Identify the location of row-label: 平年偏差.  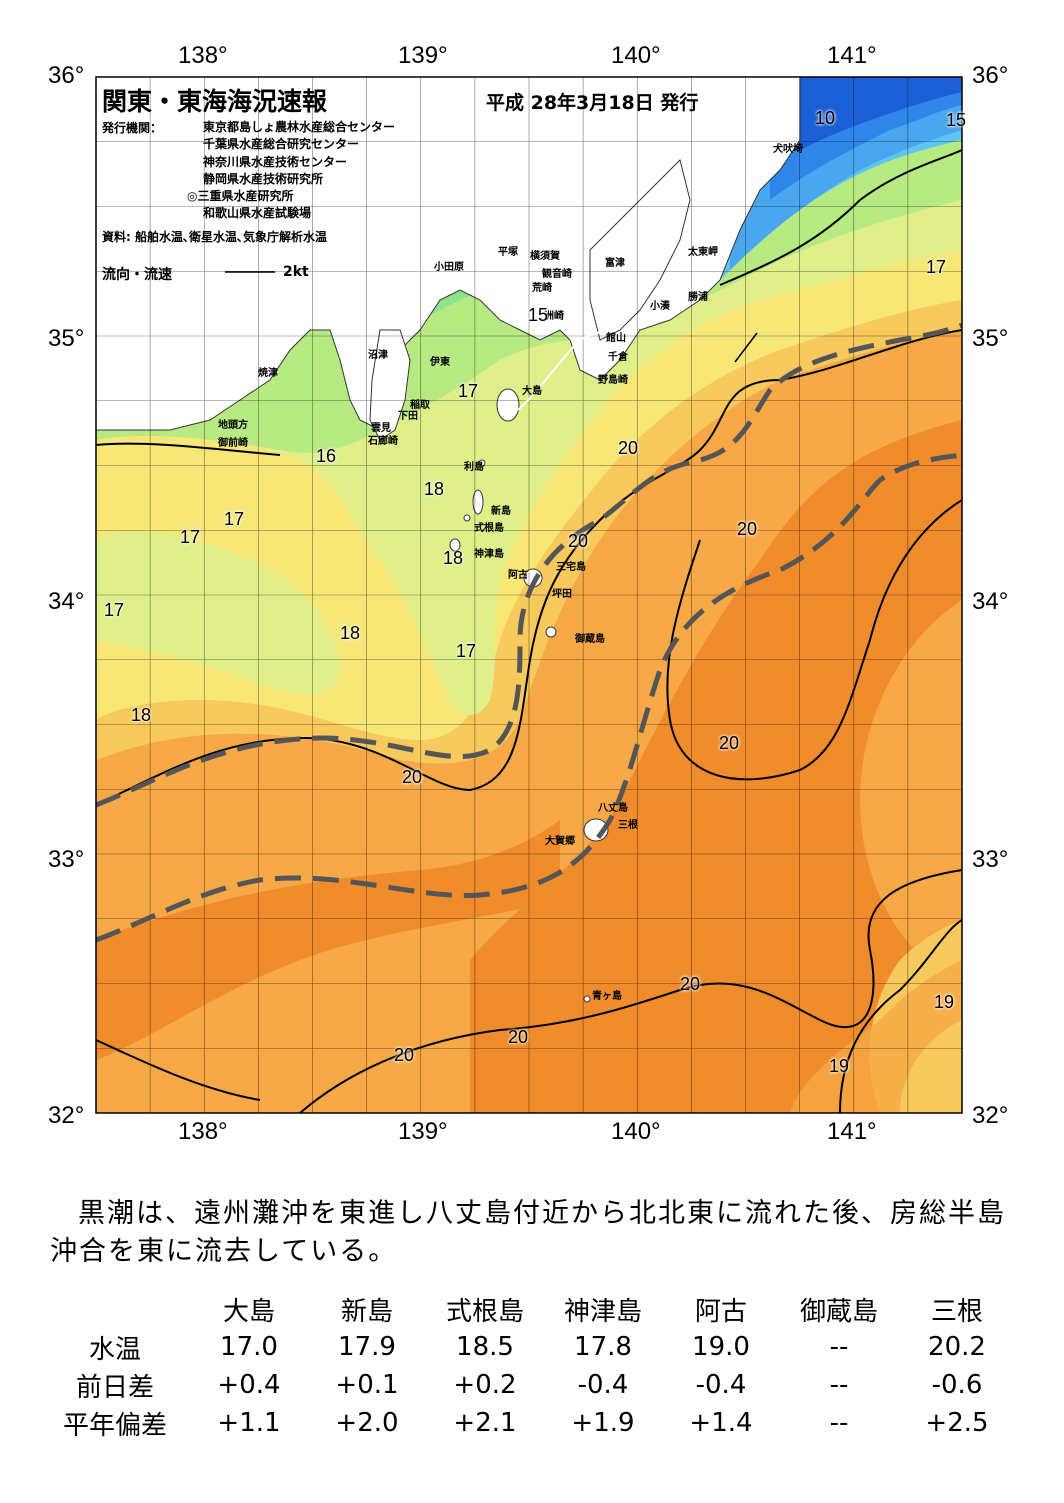
(114, 1425).